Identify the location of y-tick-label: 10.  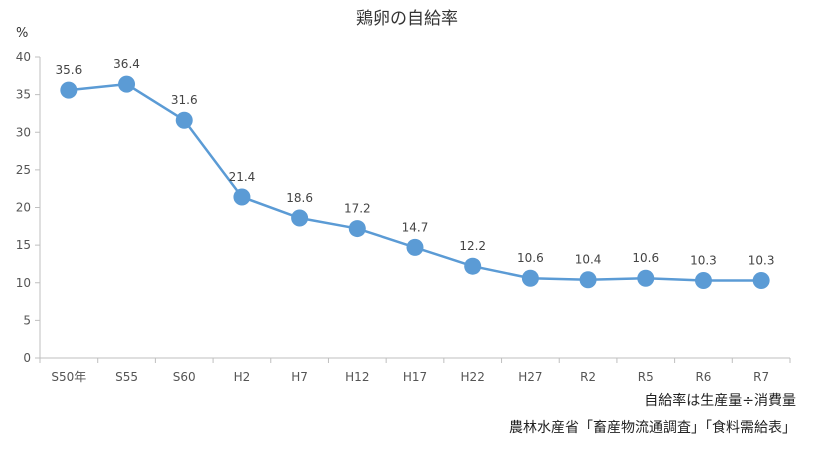
(23, 283).